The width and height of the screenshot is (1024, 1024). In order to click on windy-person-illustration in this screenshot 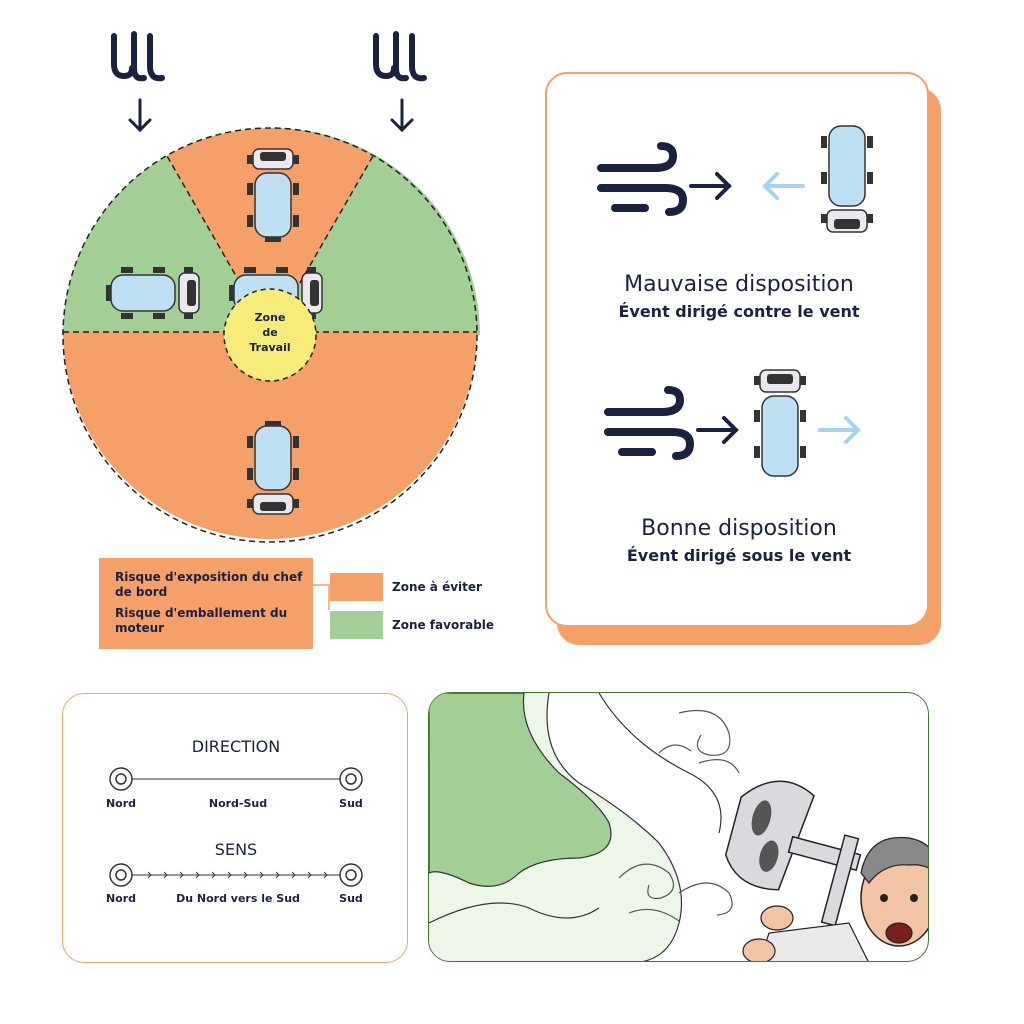, I will do `click(678, 827)`.